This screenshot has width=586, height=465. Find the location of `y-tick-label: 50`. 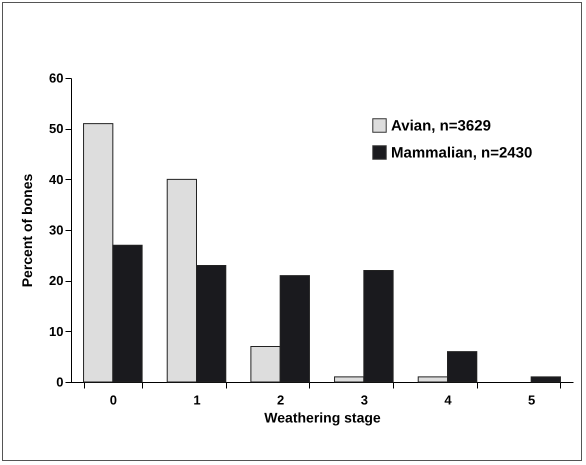

y-tick-label: 50 is located at coordinates (56, 128).